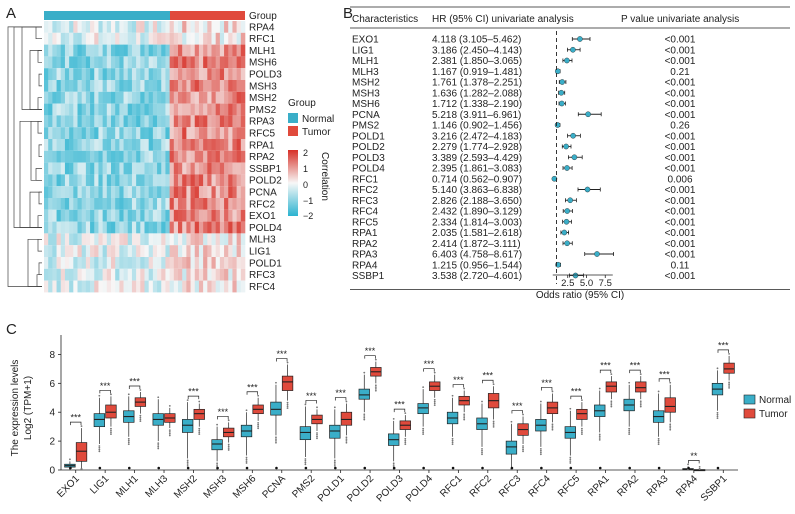 The width and height of the screenshot is (795, 514). I want to click on forest-point-estimate, so click(561, 92).